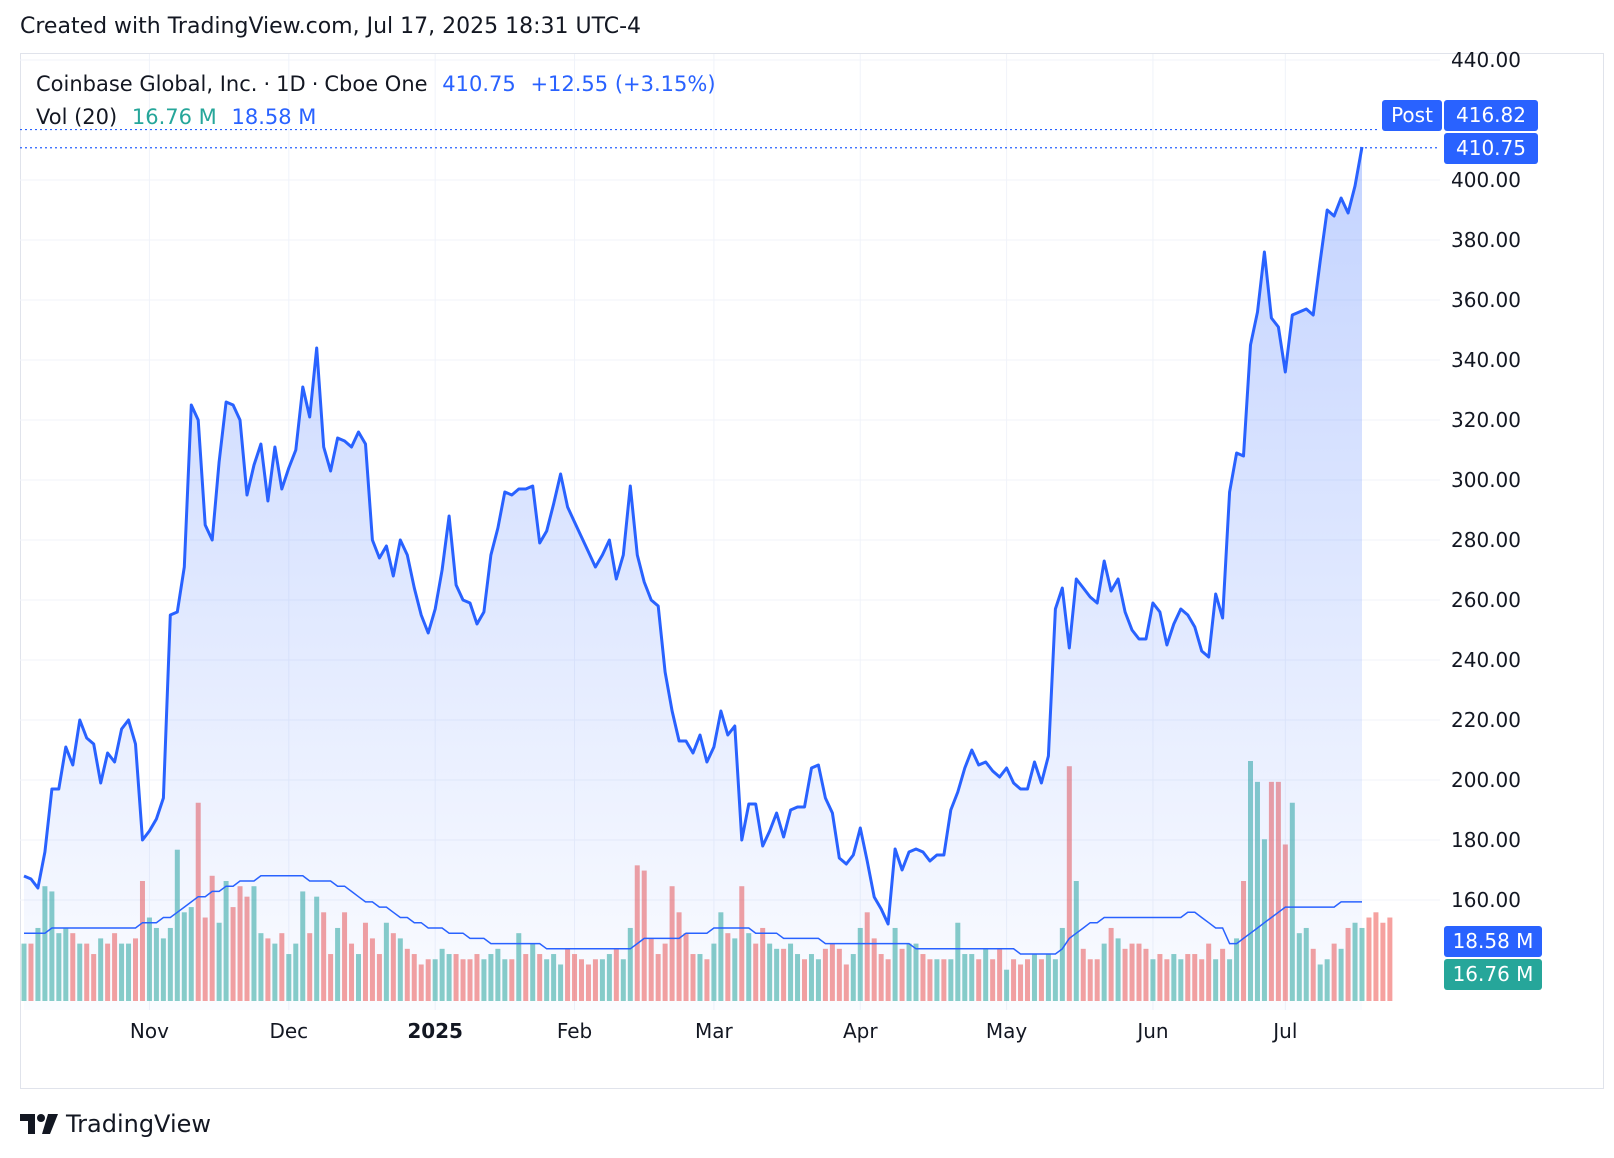  Describe the element at coordinates (274, 117) in the screenshot. I see `legend-vol-ma-value: 18.58 M` at that location.